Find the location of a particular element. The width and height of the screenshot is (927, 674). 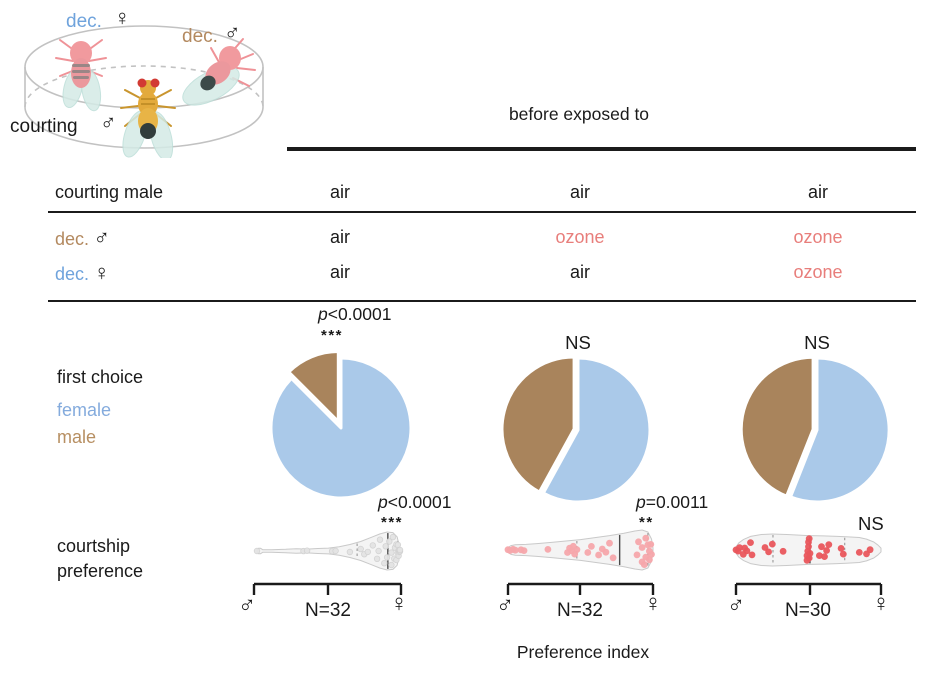

table-rule-top is located at coordinates (482, 212).